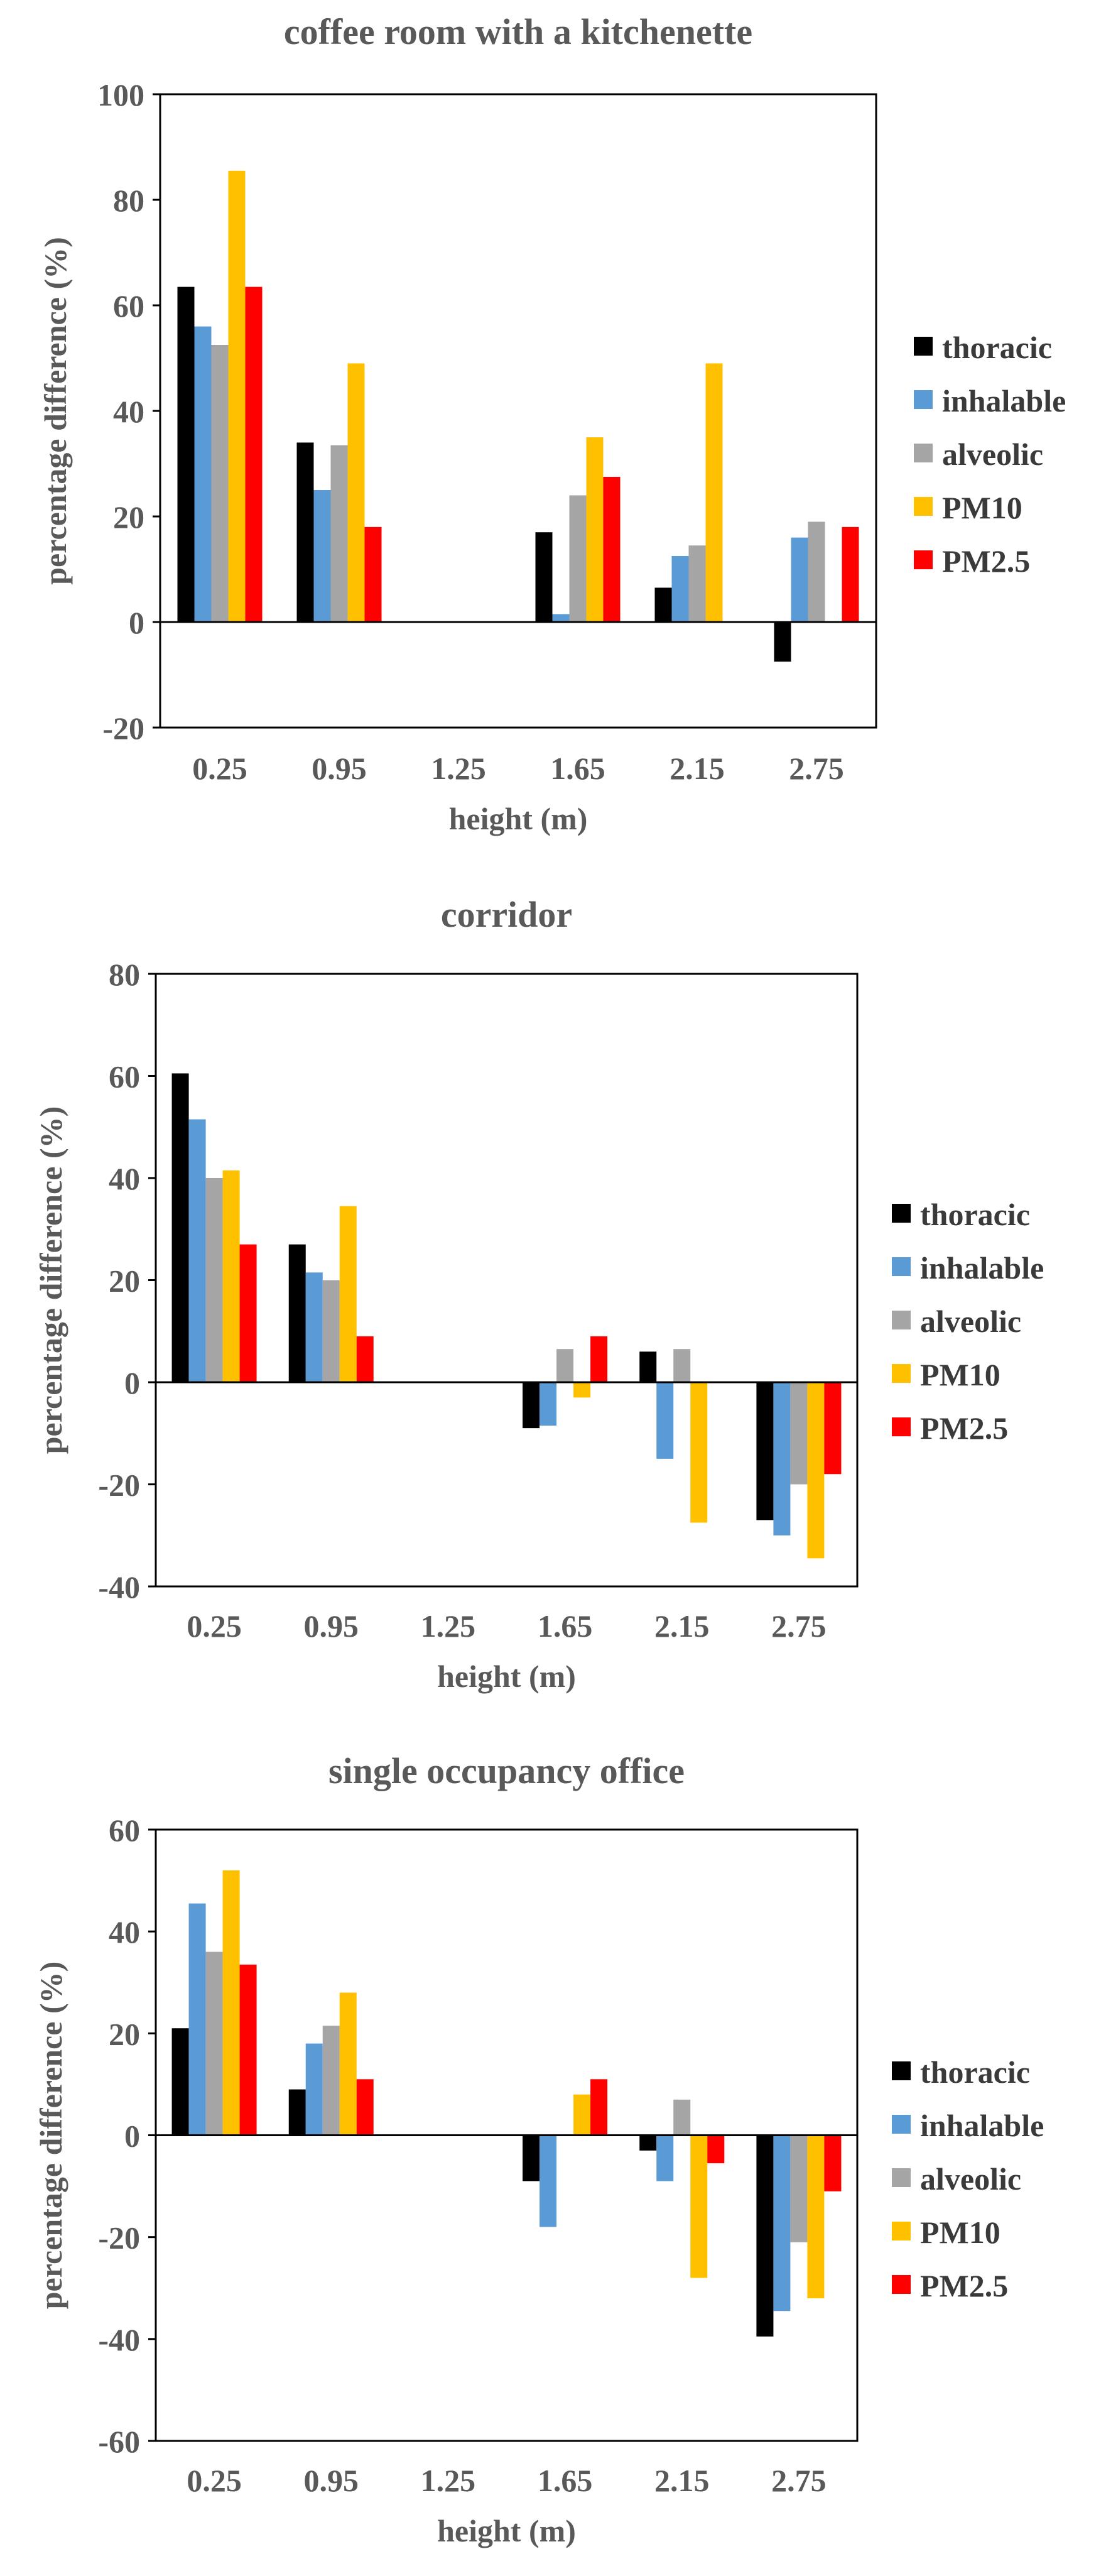 The width and height of the screenshot is (1106, 2576). Describe the element at coordinates (121, 95) in the screenshot. I see `y-tick-label: 100` at that location.